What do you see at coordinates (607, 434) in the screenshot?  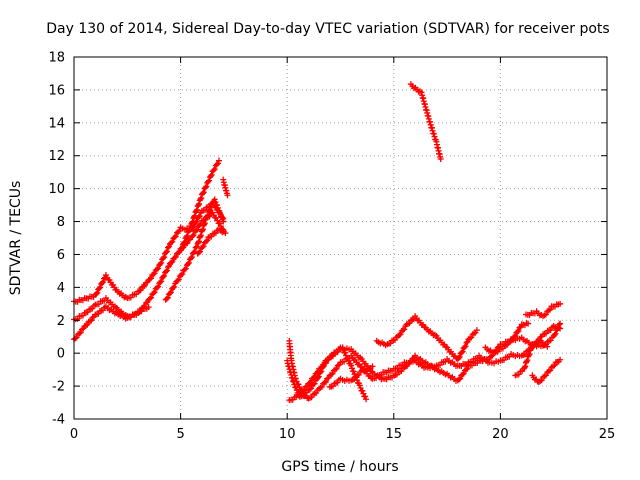 I see `x-tick-label: 25` at bounding box center [607, 434].